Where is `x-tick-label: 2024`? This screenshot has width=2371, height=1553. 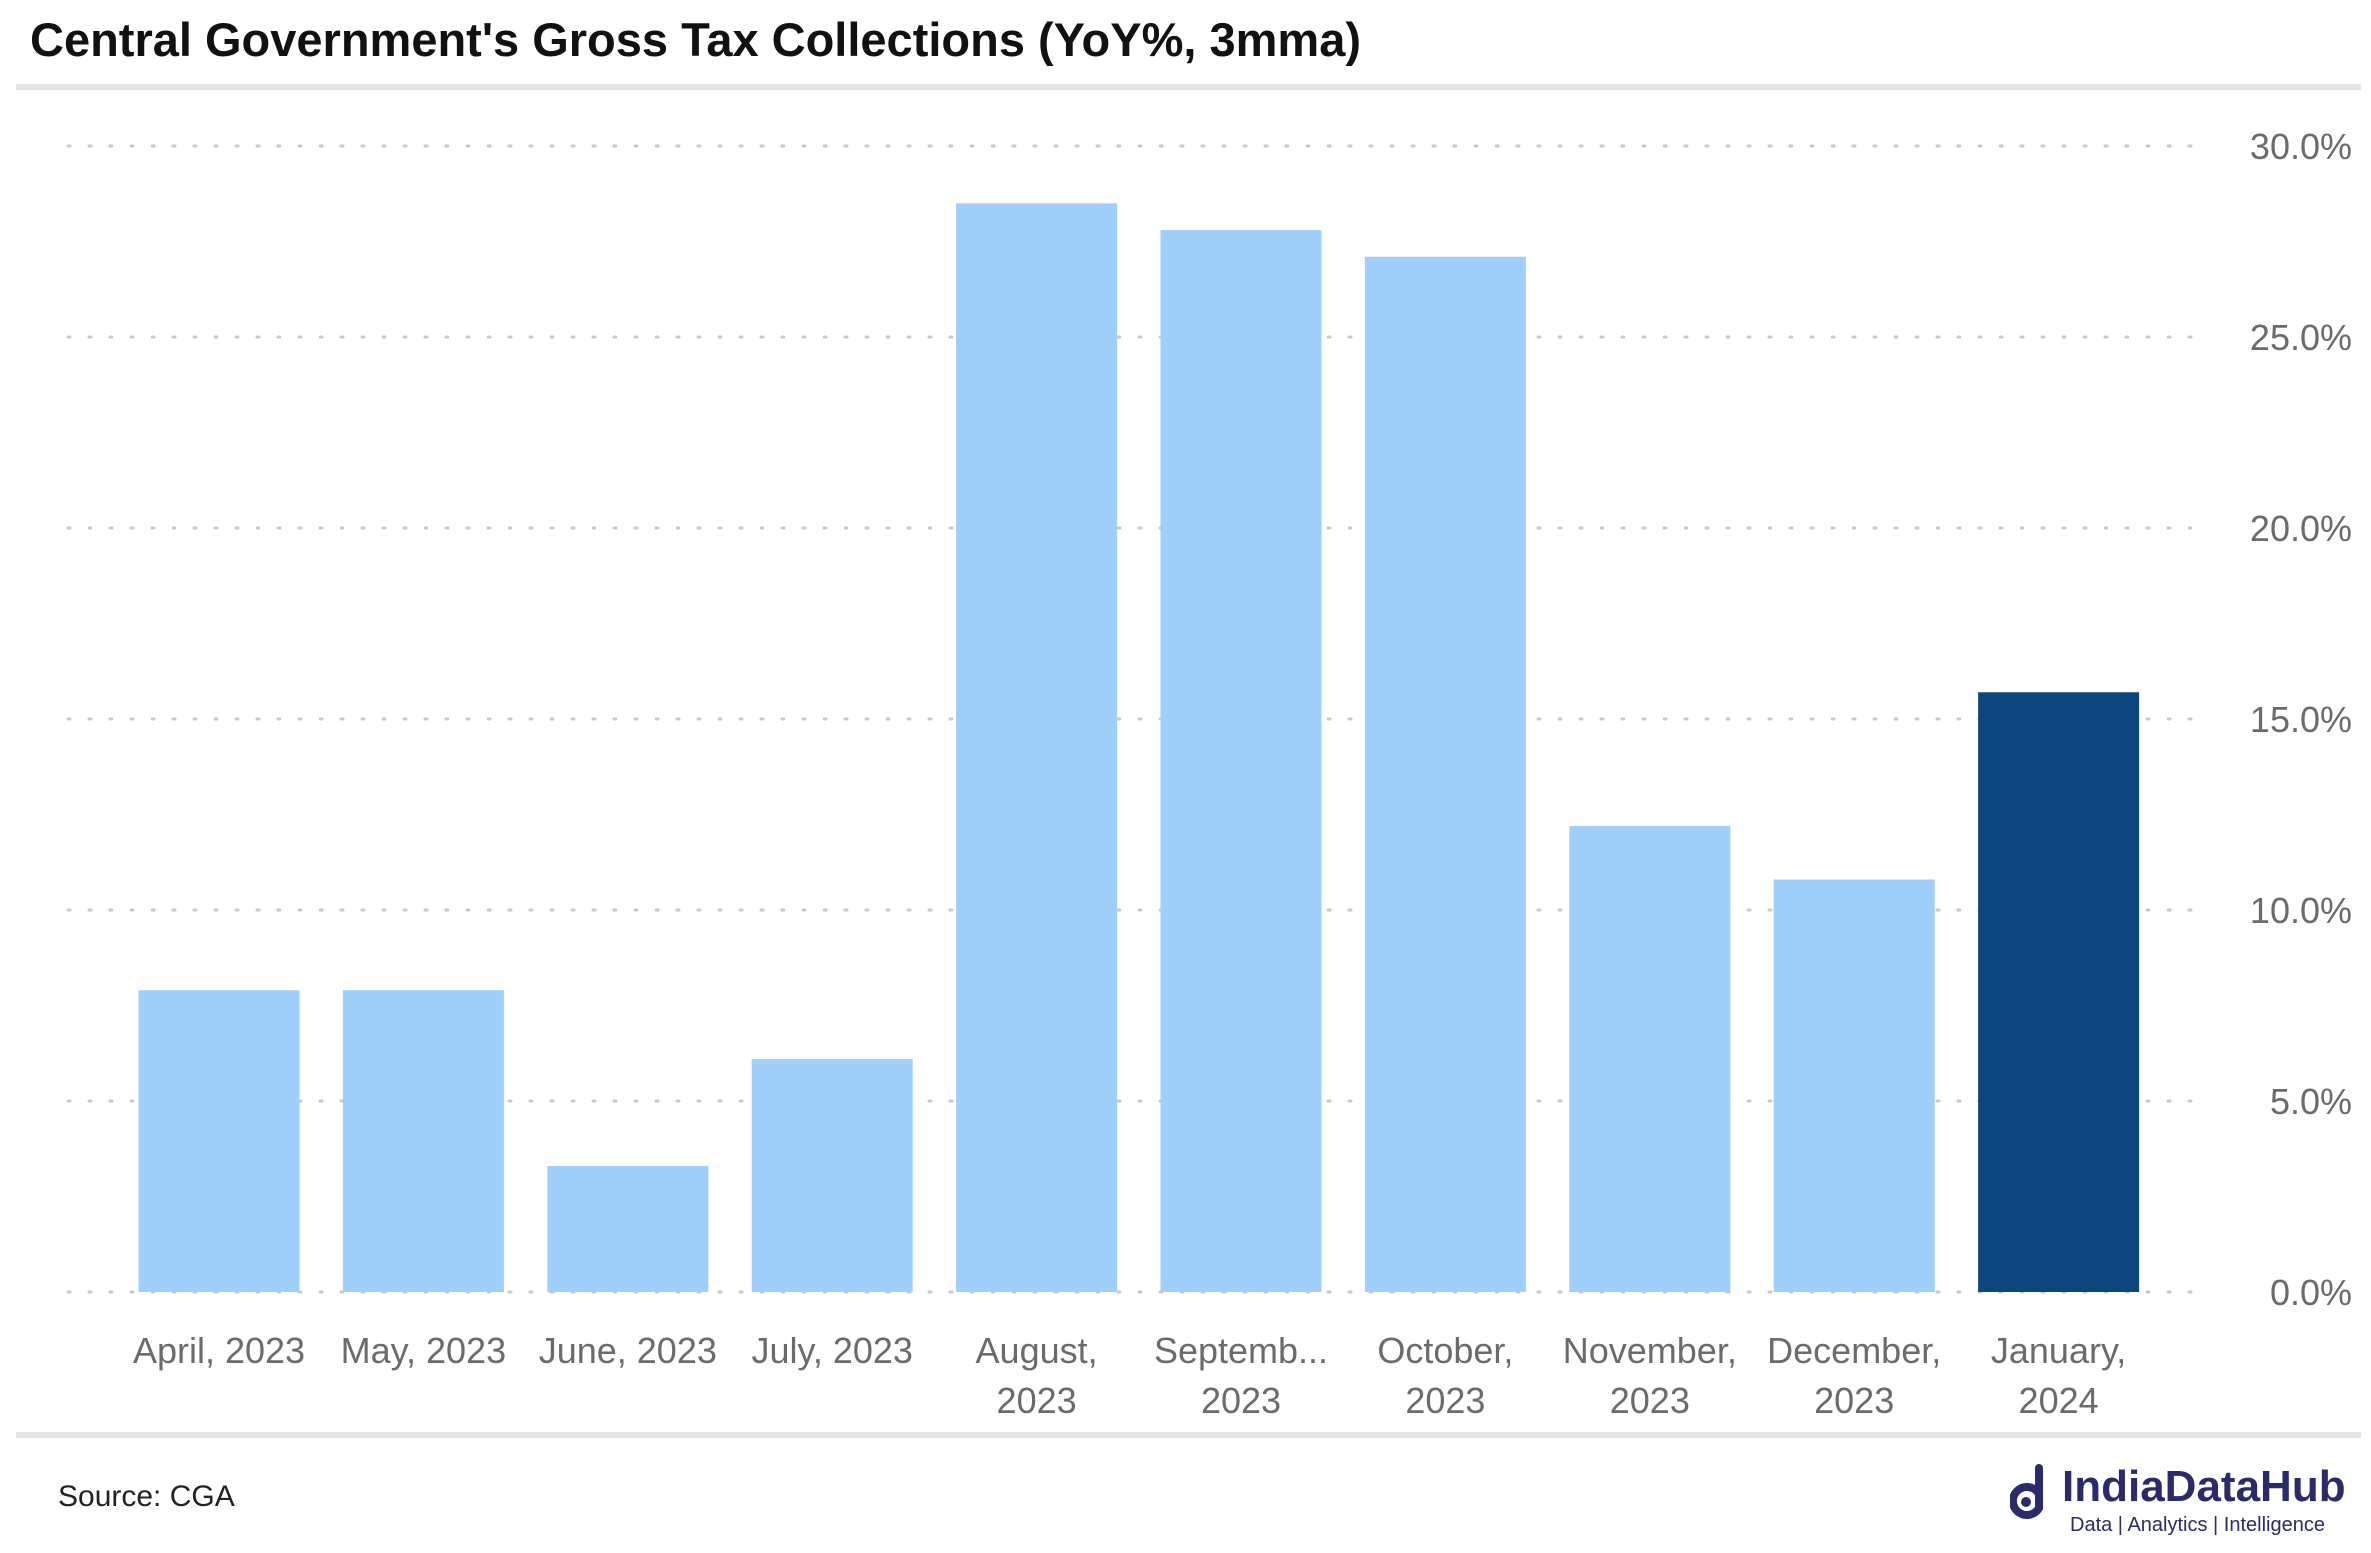
x-tick-label: 2024 is located at coordinates (2059, 1400).